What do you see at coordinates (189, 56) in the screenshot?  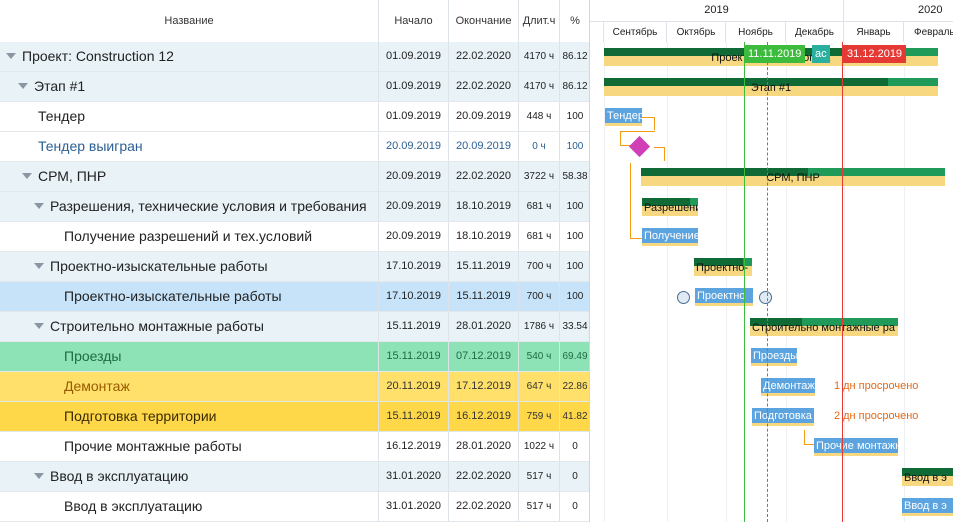 I see `task-name-cell: Проект: Construction 12` at bounding box center [189, 56].